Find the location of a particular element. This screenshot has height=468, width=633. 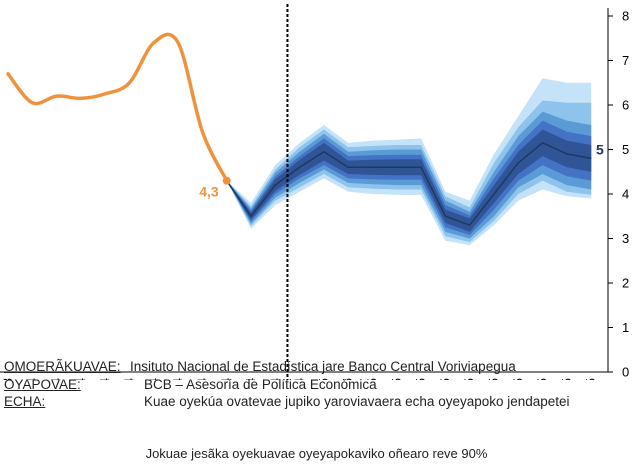

x-tick-label: may-14 is located at coordinates (130, 379).